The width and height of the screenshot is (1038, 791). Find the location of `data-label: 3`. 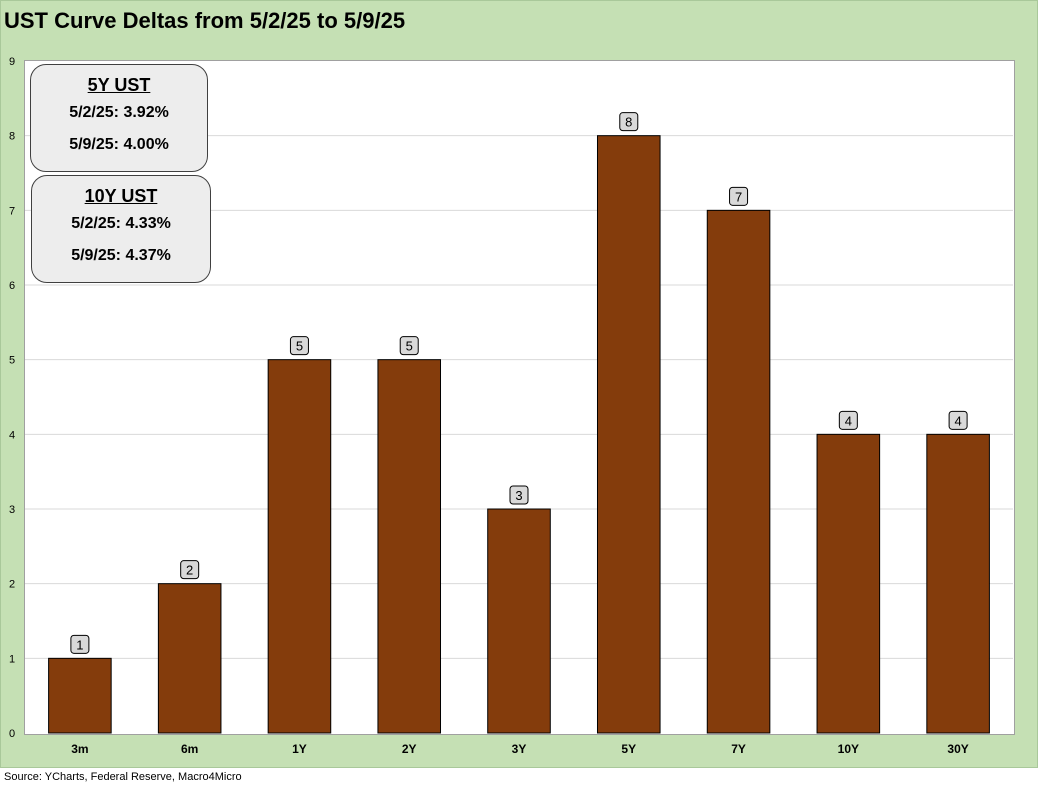

data-label: 3 is located at coordinates (519, 495).